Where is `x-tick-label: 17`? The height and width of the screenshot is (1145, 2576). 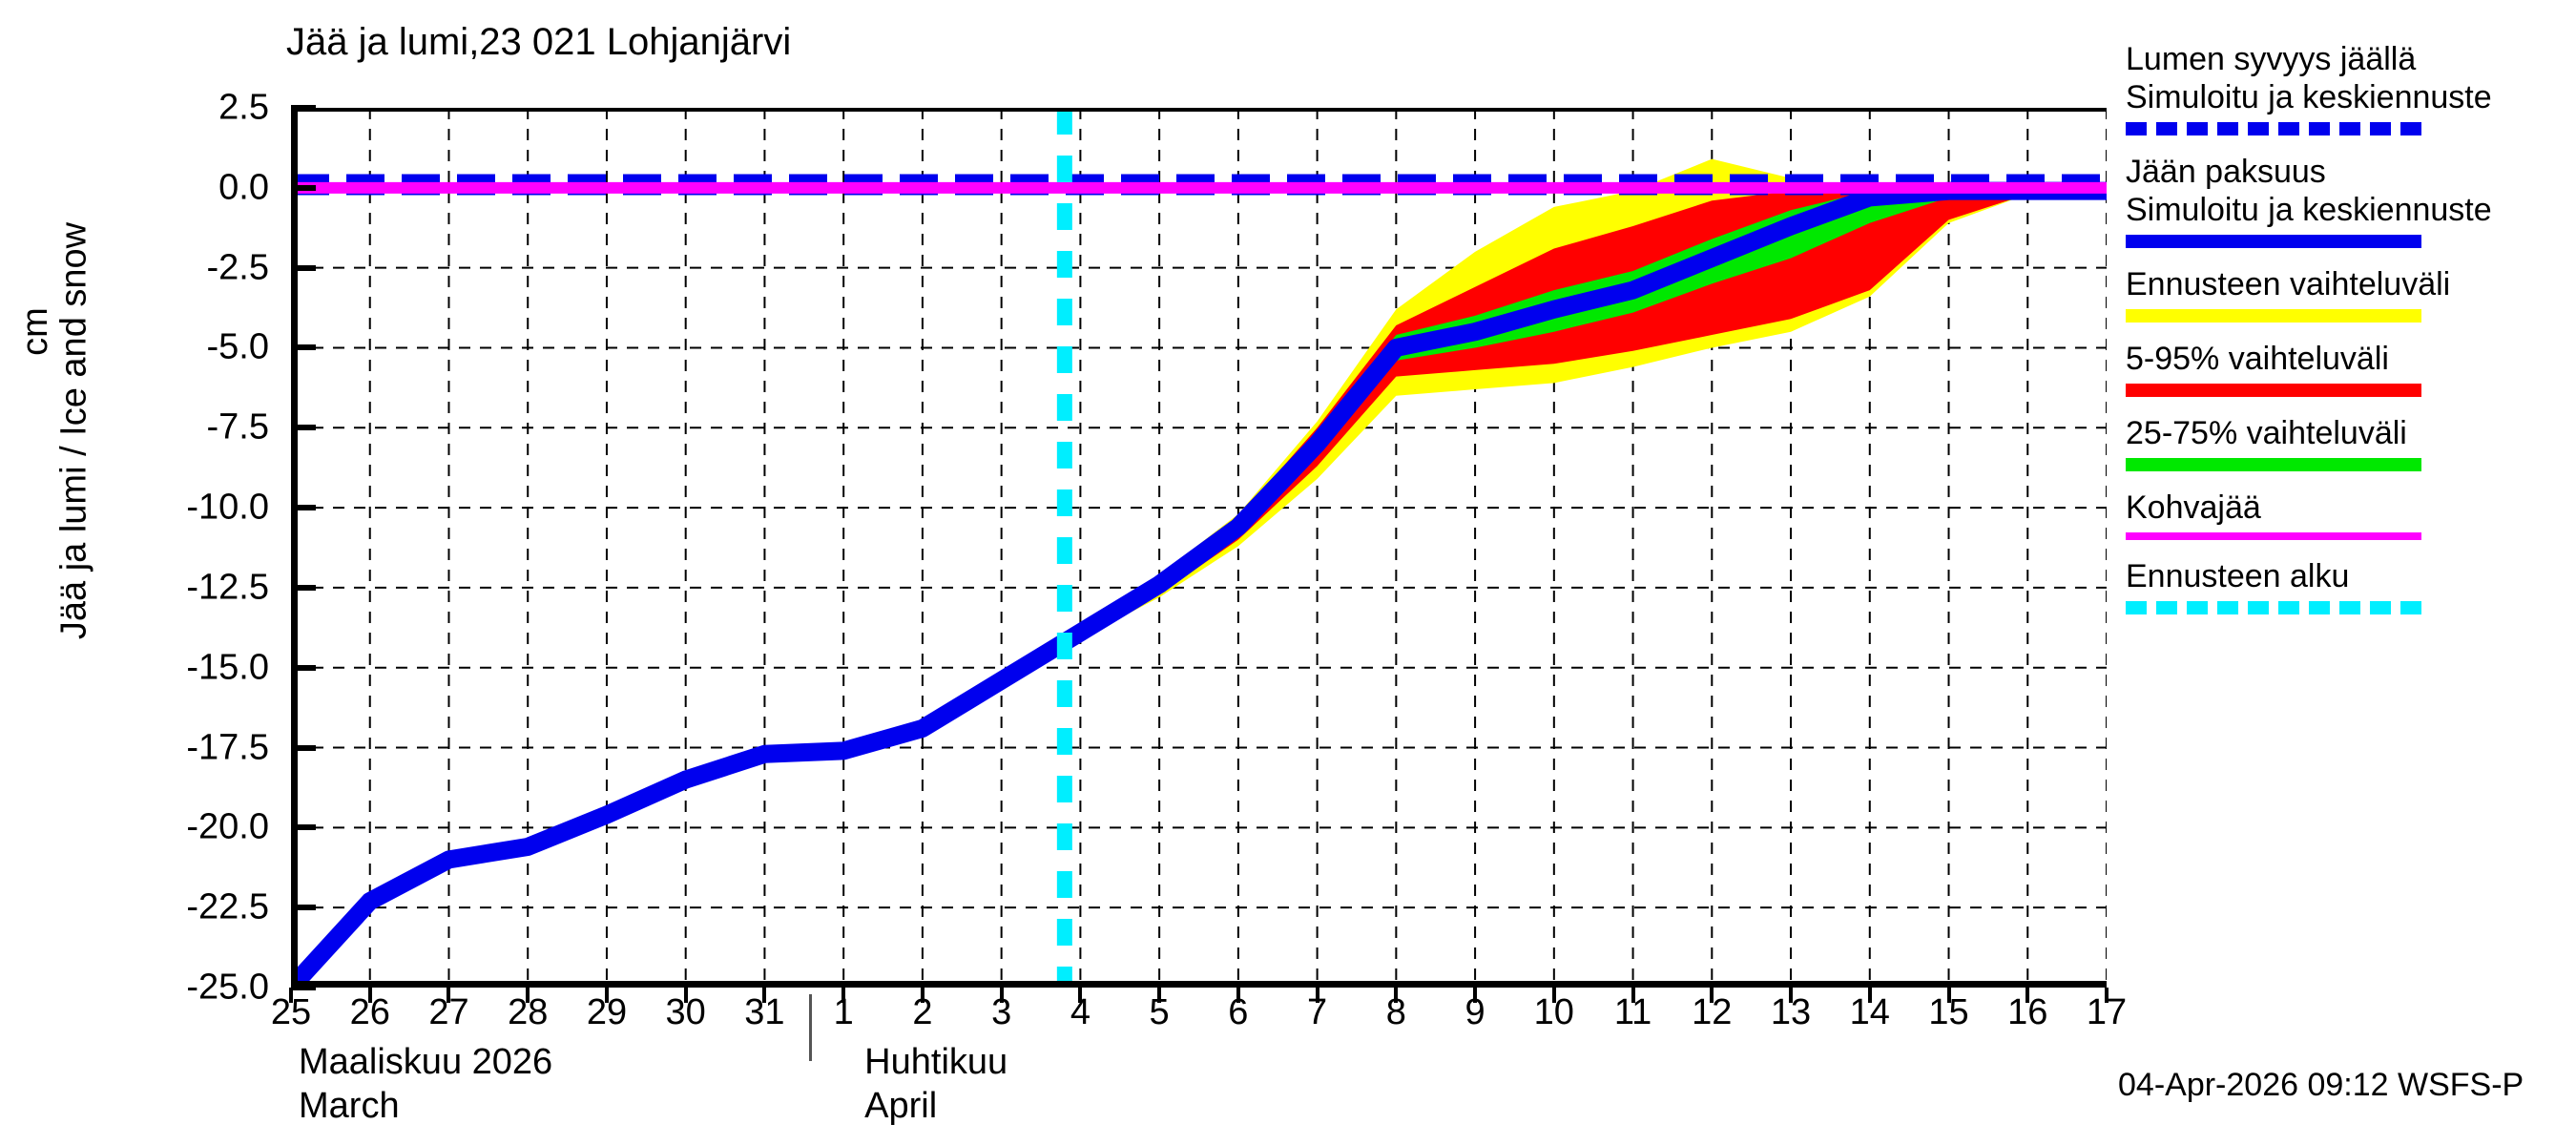 x-tick-label: 17 is located at coordinates (2107, 1012).